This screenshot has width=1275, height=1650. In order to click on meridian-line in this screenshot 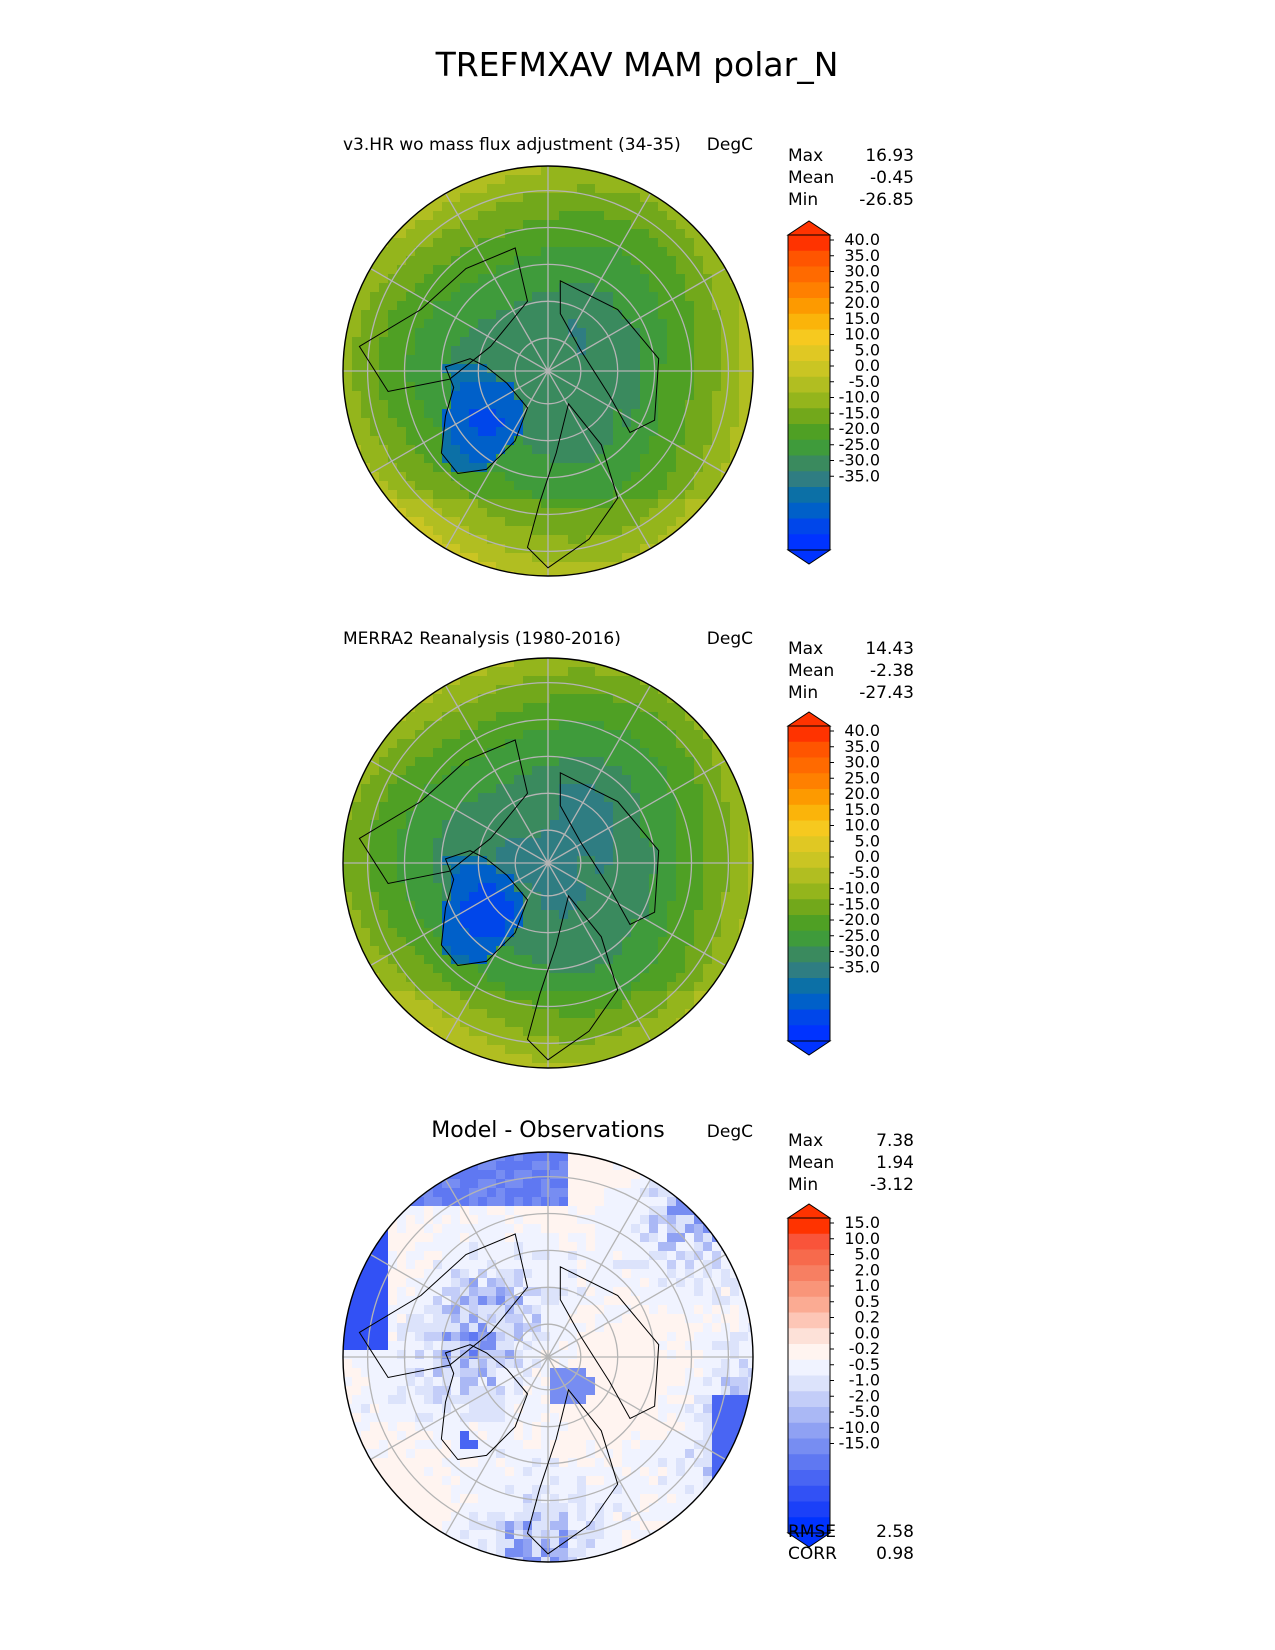, I will do `click(636, 811)`.